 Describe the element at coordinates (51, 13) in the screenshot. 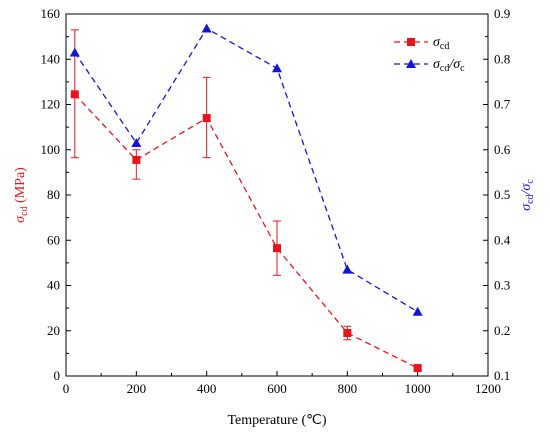

I see `left-y-tick-label: 160` at that location.